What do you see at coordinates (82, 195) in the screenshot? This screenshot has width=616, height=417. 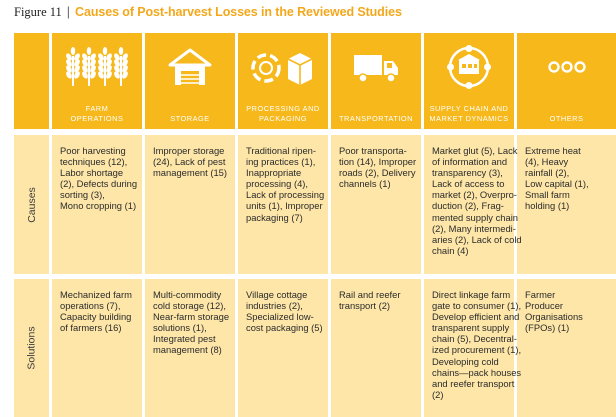 I see `causes-text-line: sorting (3),` at bounding box center [82, 195].